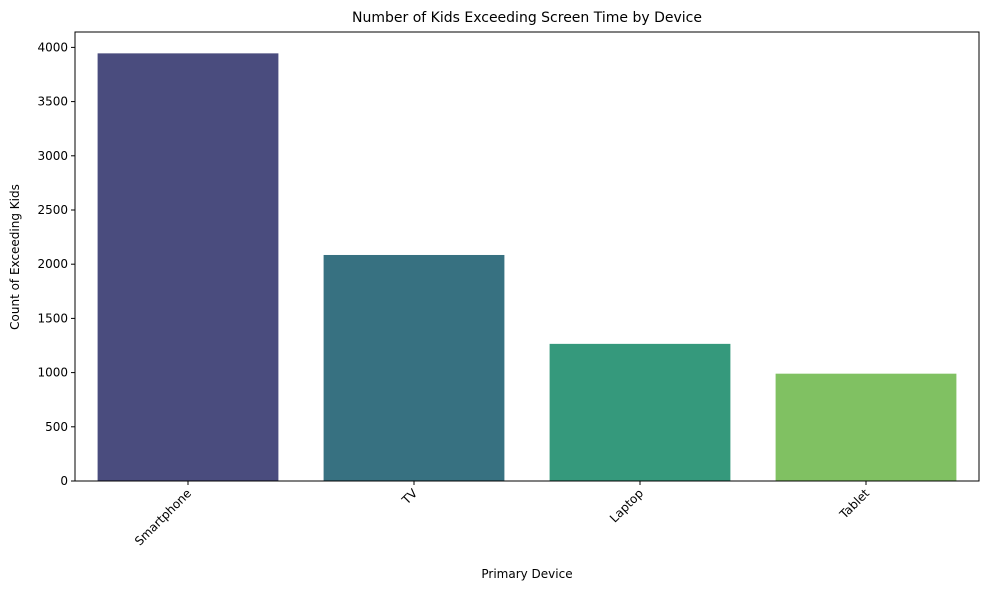 Image resolution: width=989 pixels, height=590 pixels. Describe the element at coordinates (640, 412) in the screenshot. I see `bar-laptop` at that location.